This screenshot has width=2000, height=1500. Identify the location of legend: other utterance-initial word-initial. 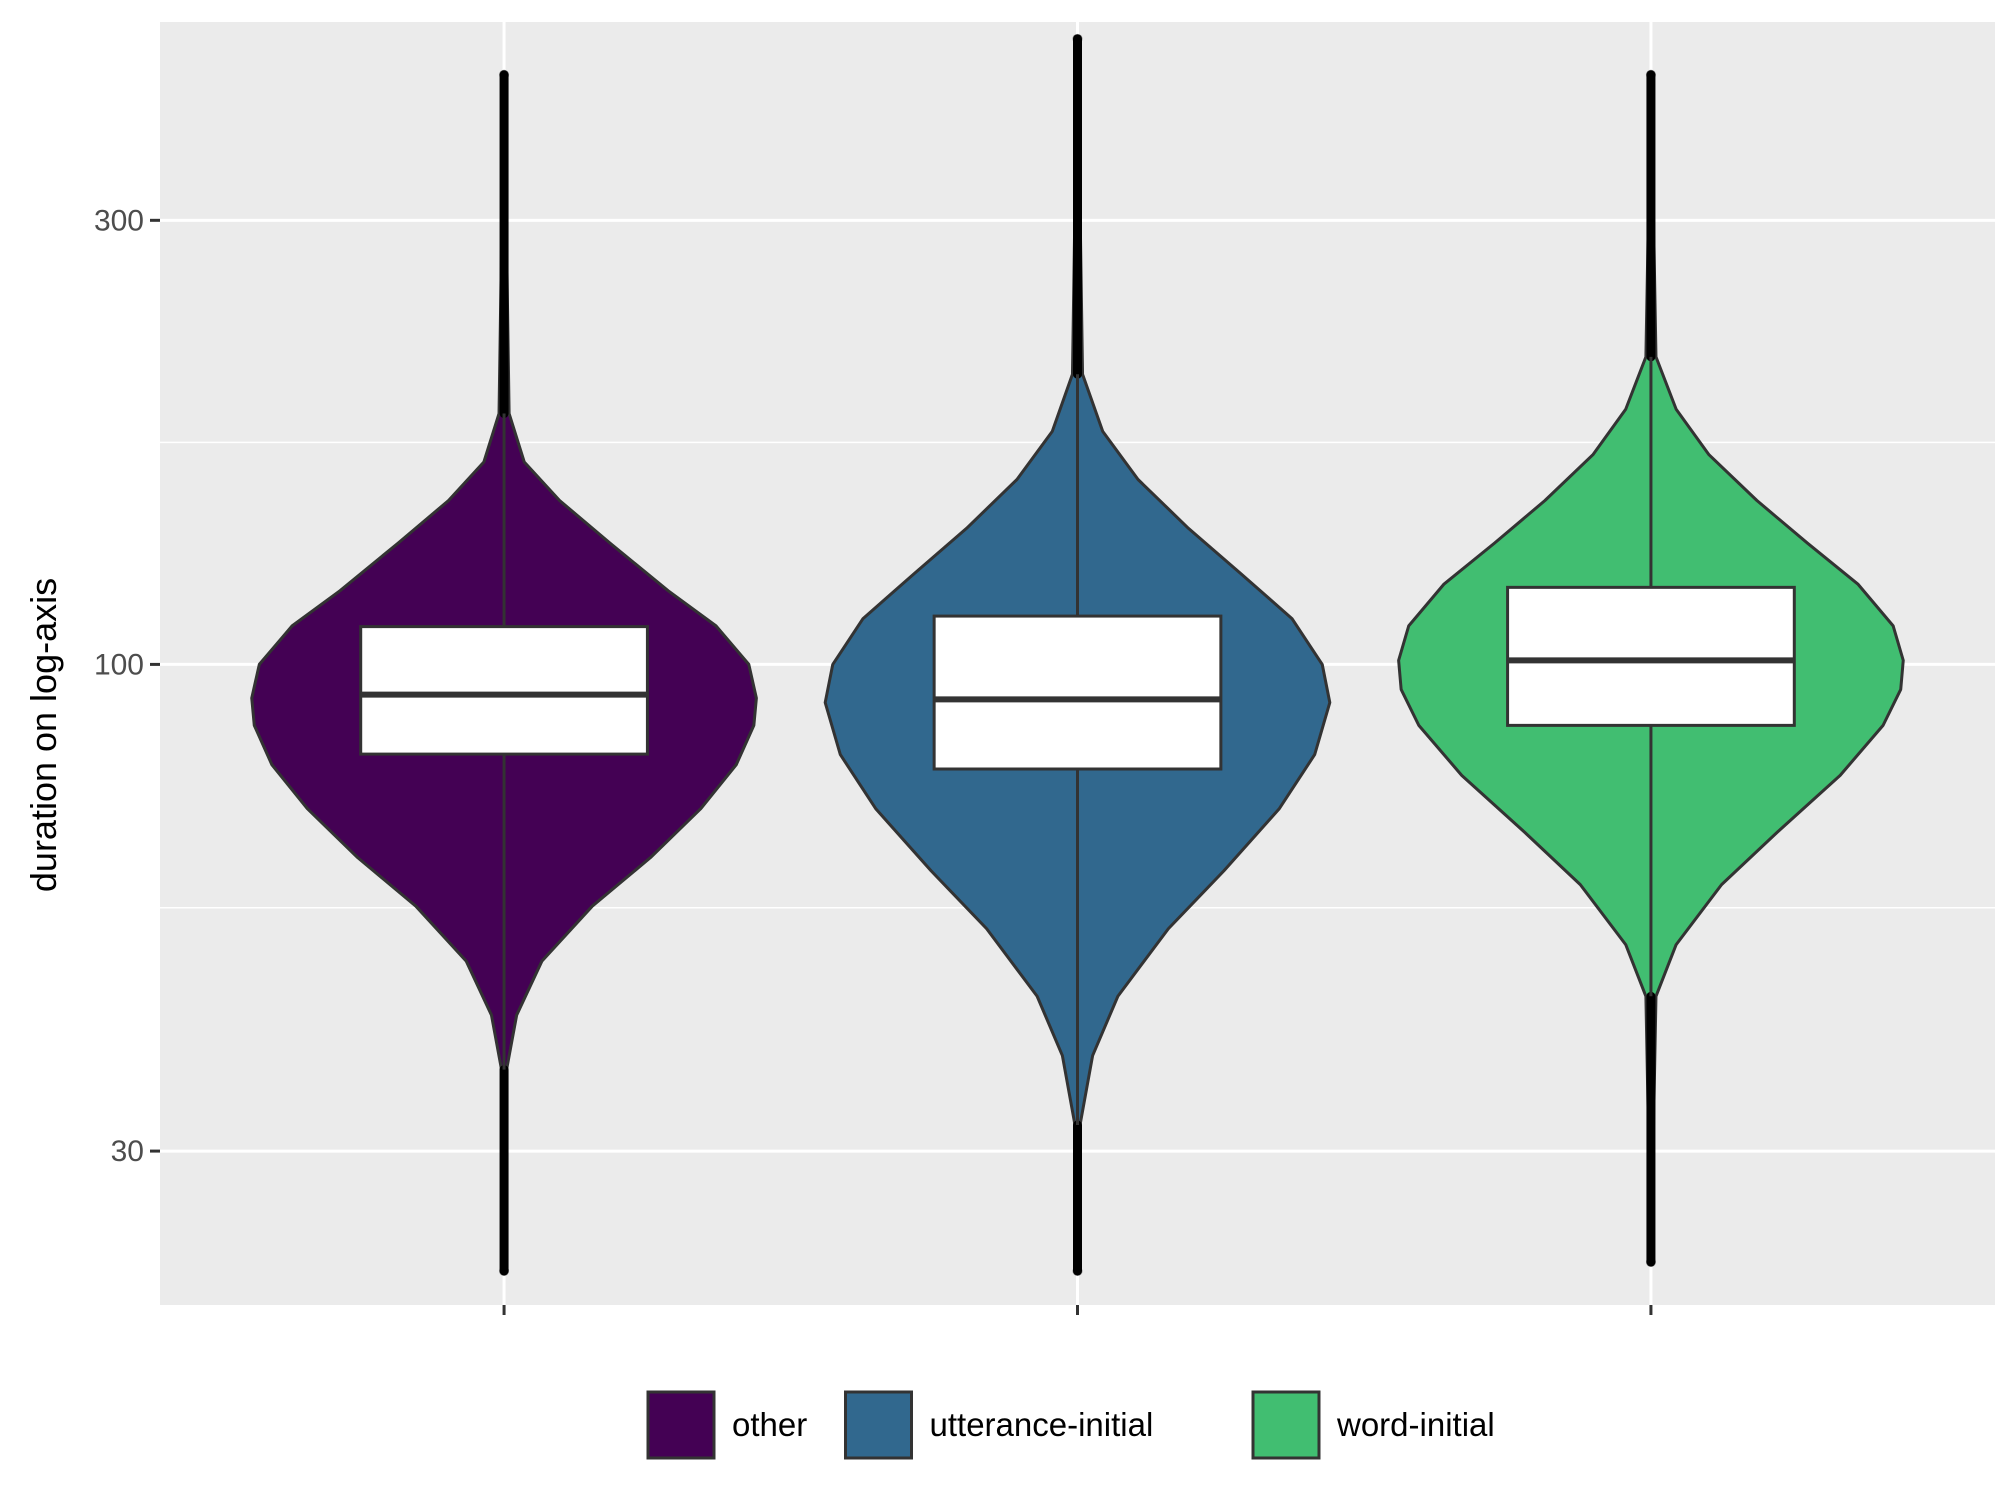
(1070, 1425).